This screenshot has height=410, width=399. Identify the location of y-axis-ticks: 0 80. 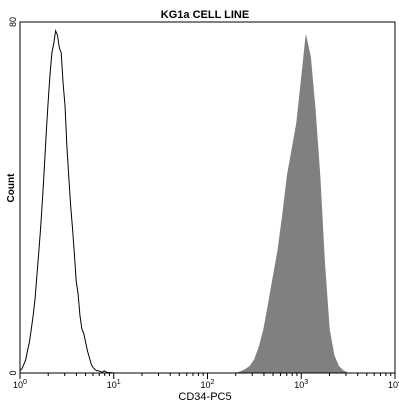
(13, 196).